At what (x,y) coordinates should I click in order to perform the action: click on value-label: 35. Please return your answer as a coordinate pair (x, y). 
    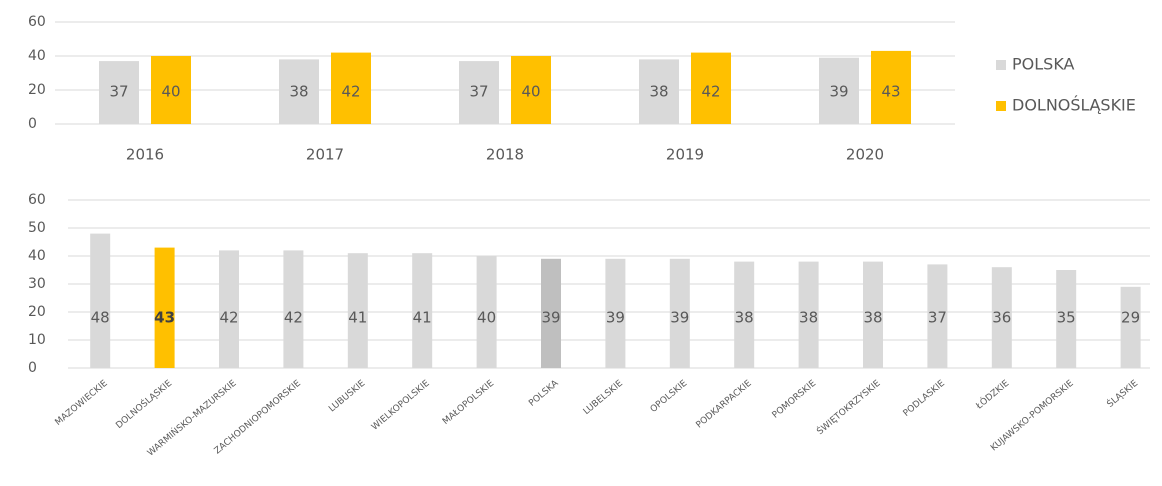
    Looking at the image, I should click on (1066, 318).